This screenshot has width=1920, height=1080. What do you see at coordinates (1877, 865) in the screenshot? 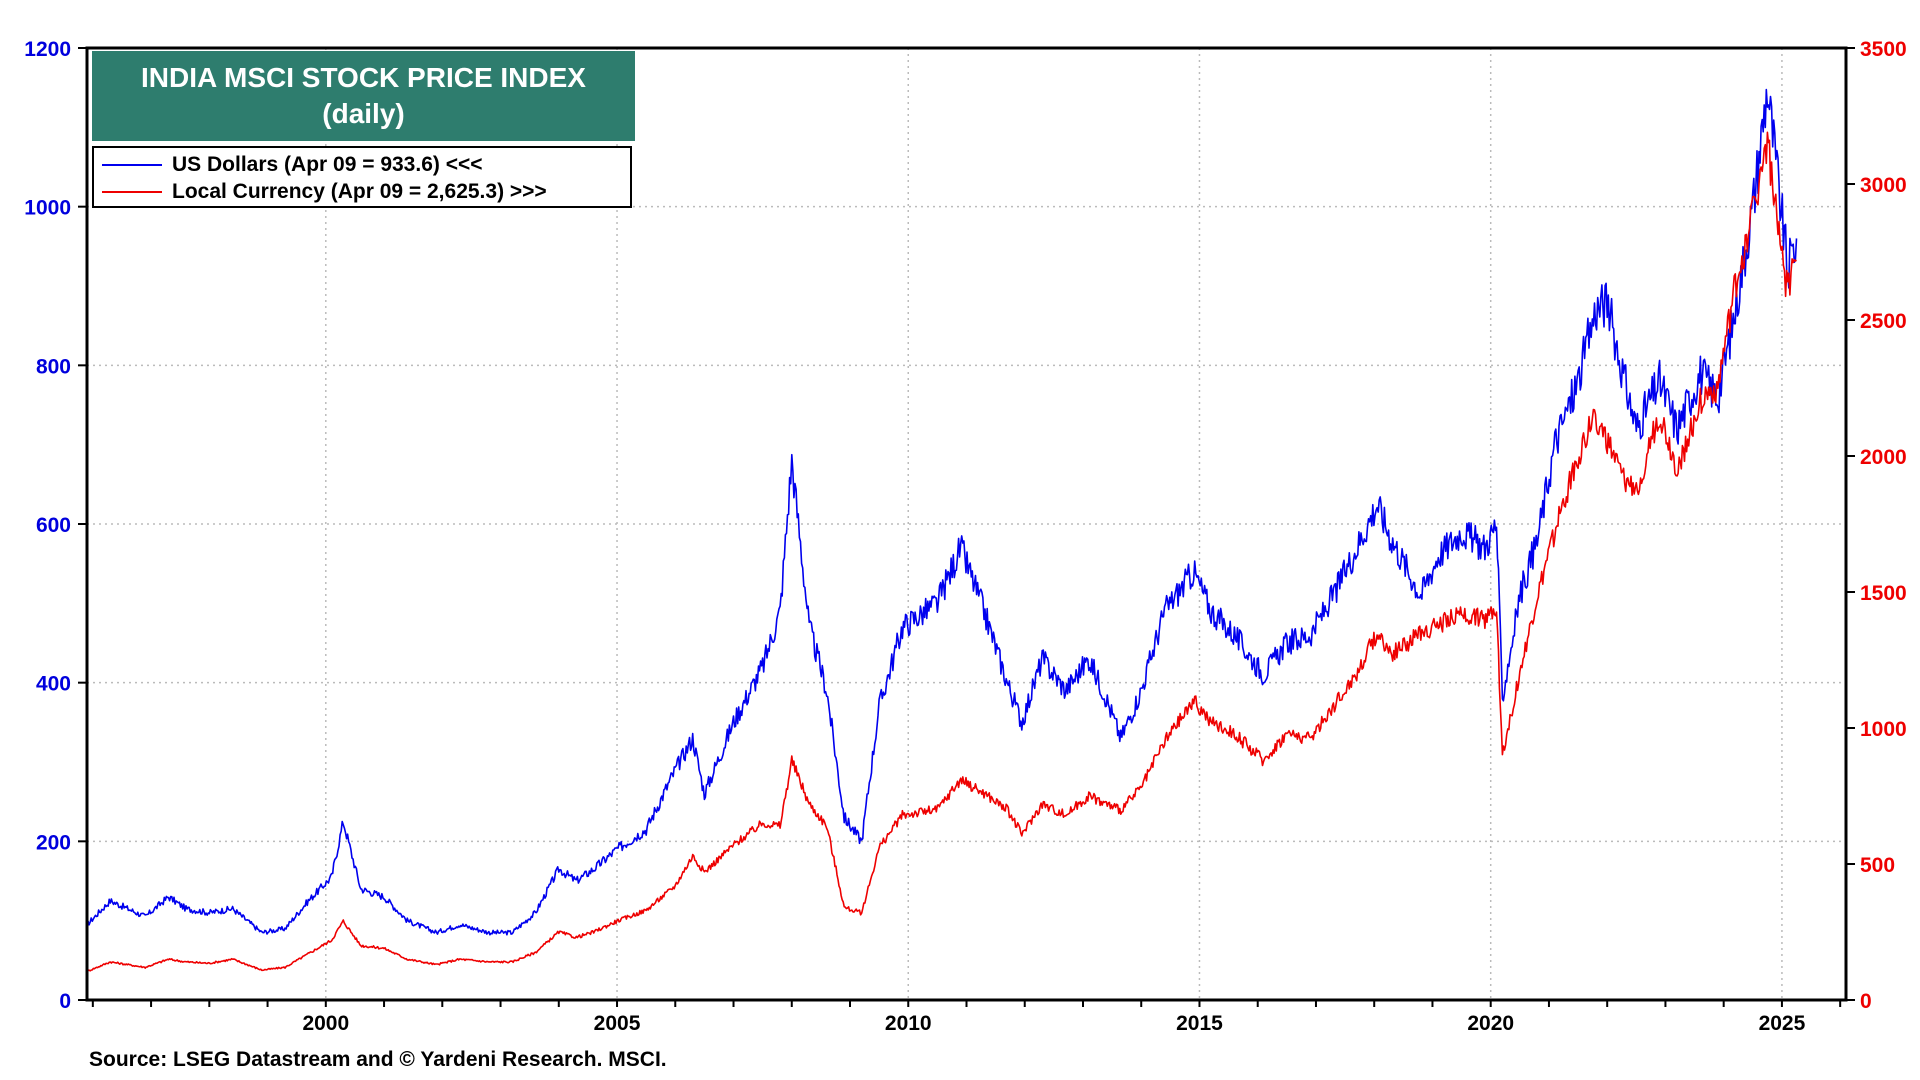
I see `right-tick-label: 500` at bounding box center [1877, 865].